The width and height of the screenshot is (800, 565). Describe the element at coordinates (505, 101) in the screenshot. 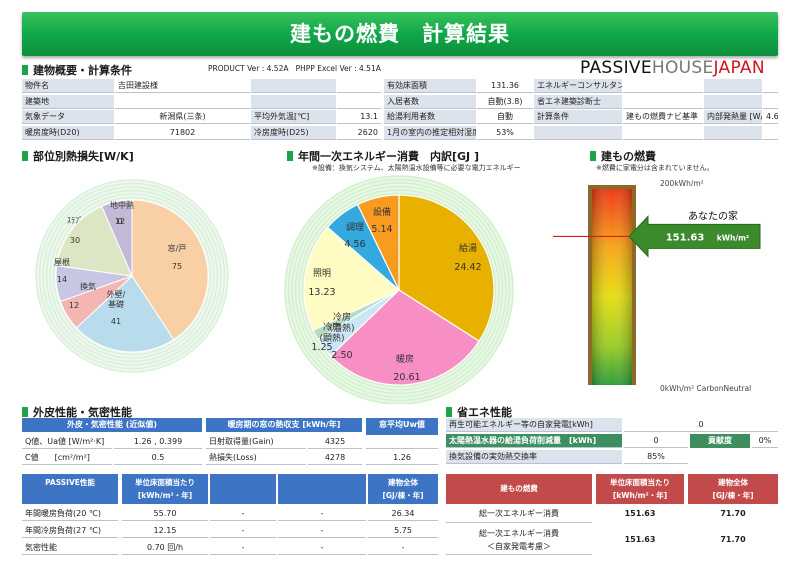

I see `overview-cell: 自動(3.8)` at that location.